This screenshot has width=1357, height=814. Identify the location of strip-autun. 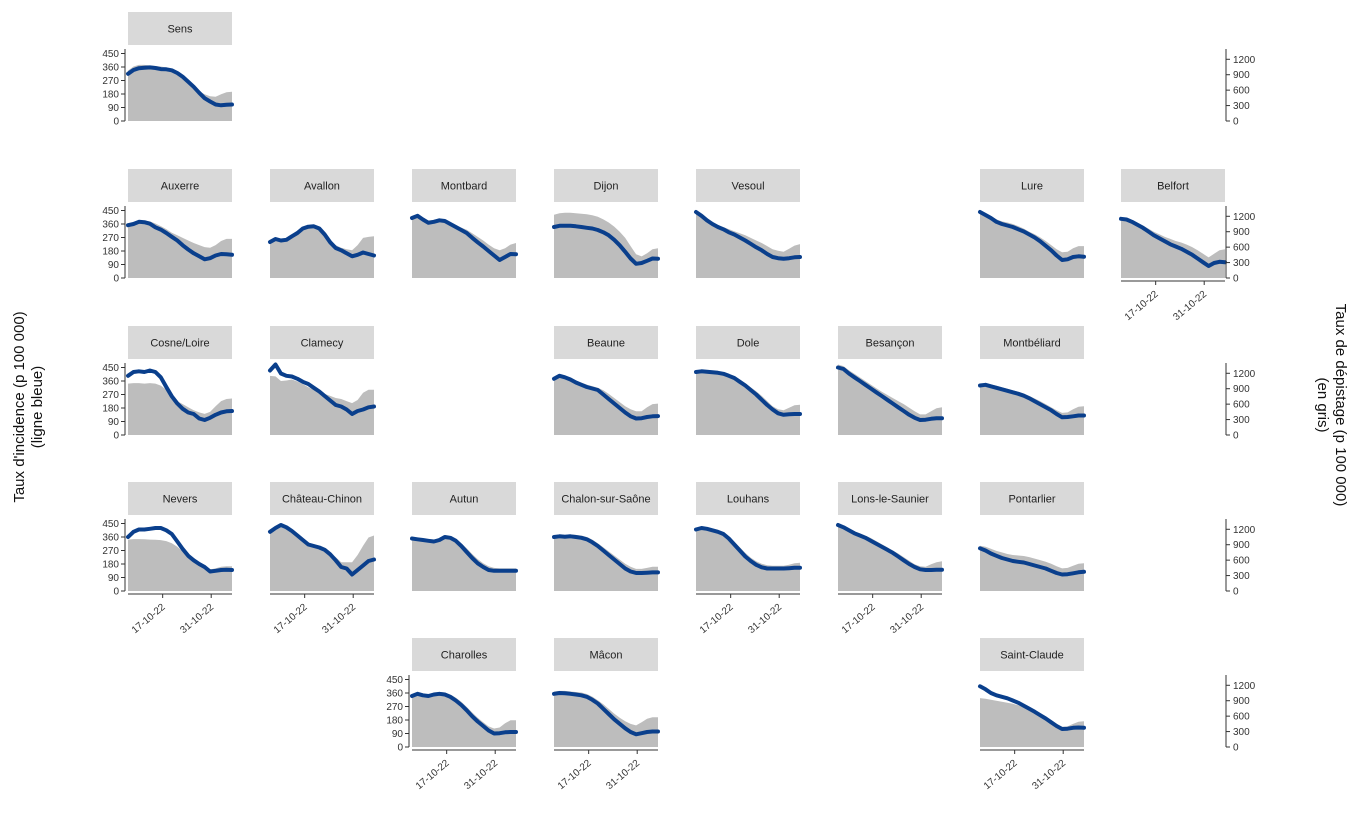
(464, 498).